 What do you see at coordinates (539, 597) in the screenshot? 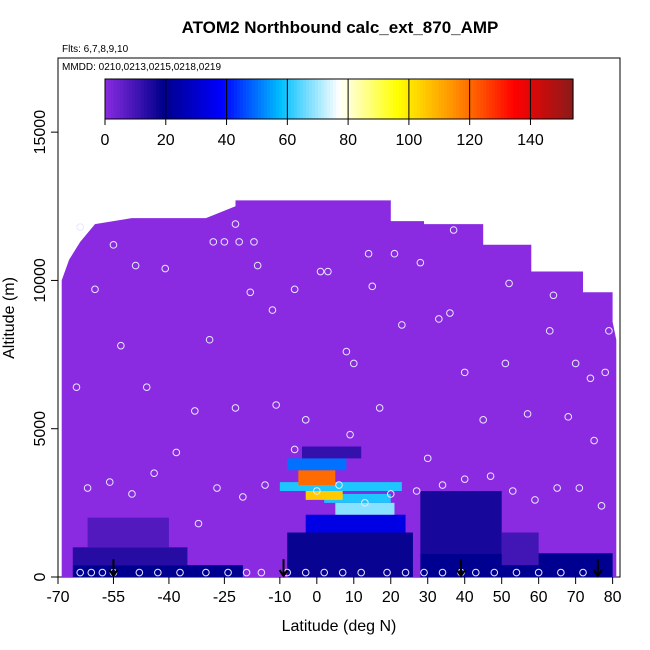
I see `x-tick-label: 60` at bounding box center [539, 597].